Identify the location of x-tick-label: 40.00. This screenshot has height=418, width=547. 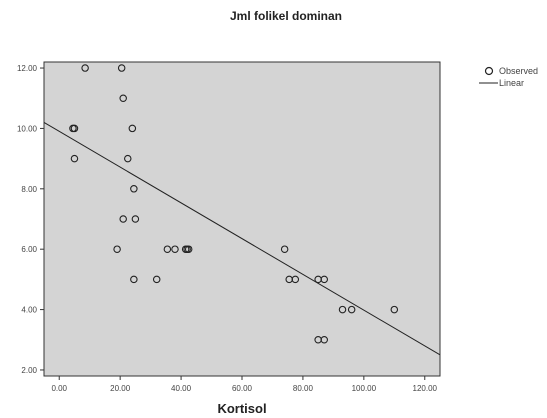
(181, 388).